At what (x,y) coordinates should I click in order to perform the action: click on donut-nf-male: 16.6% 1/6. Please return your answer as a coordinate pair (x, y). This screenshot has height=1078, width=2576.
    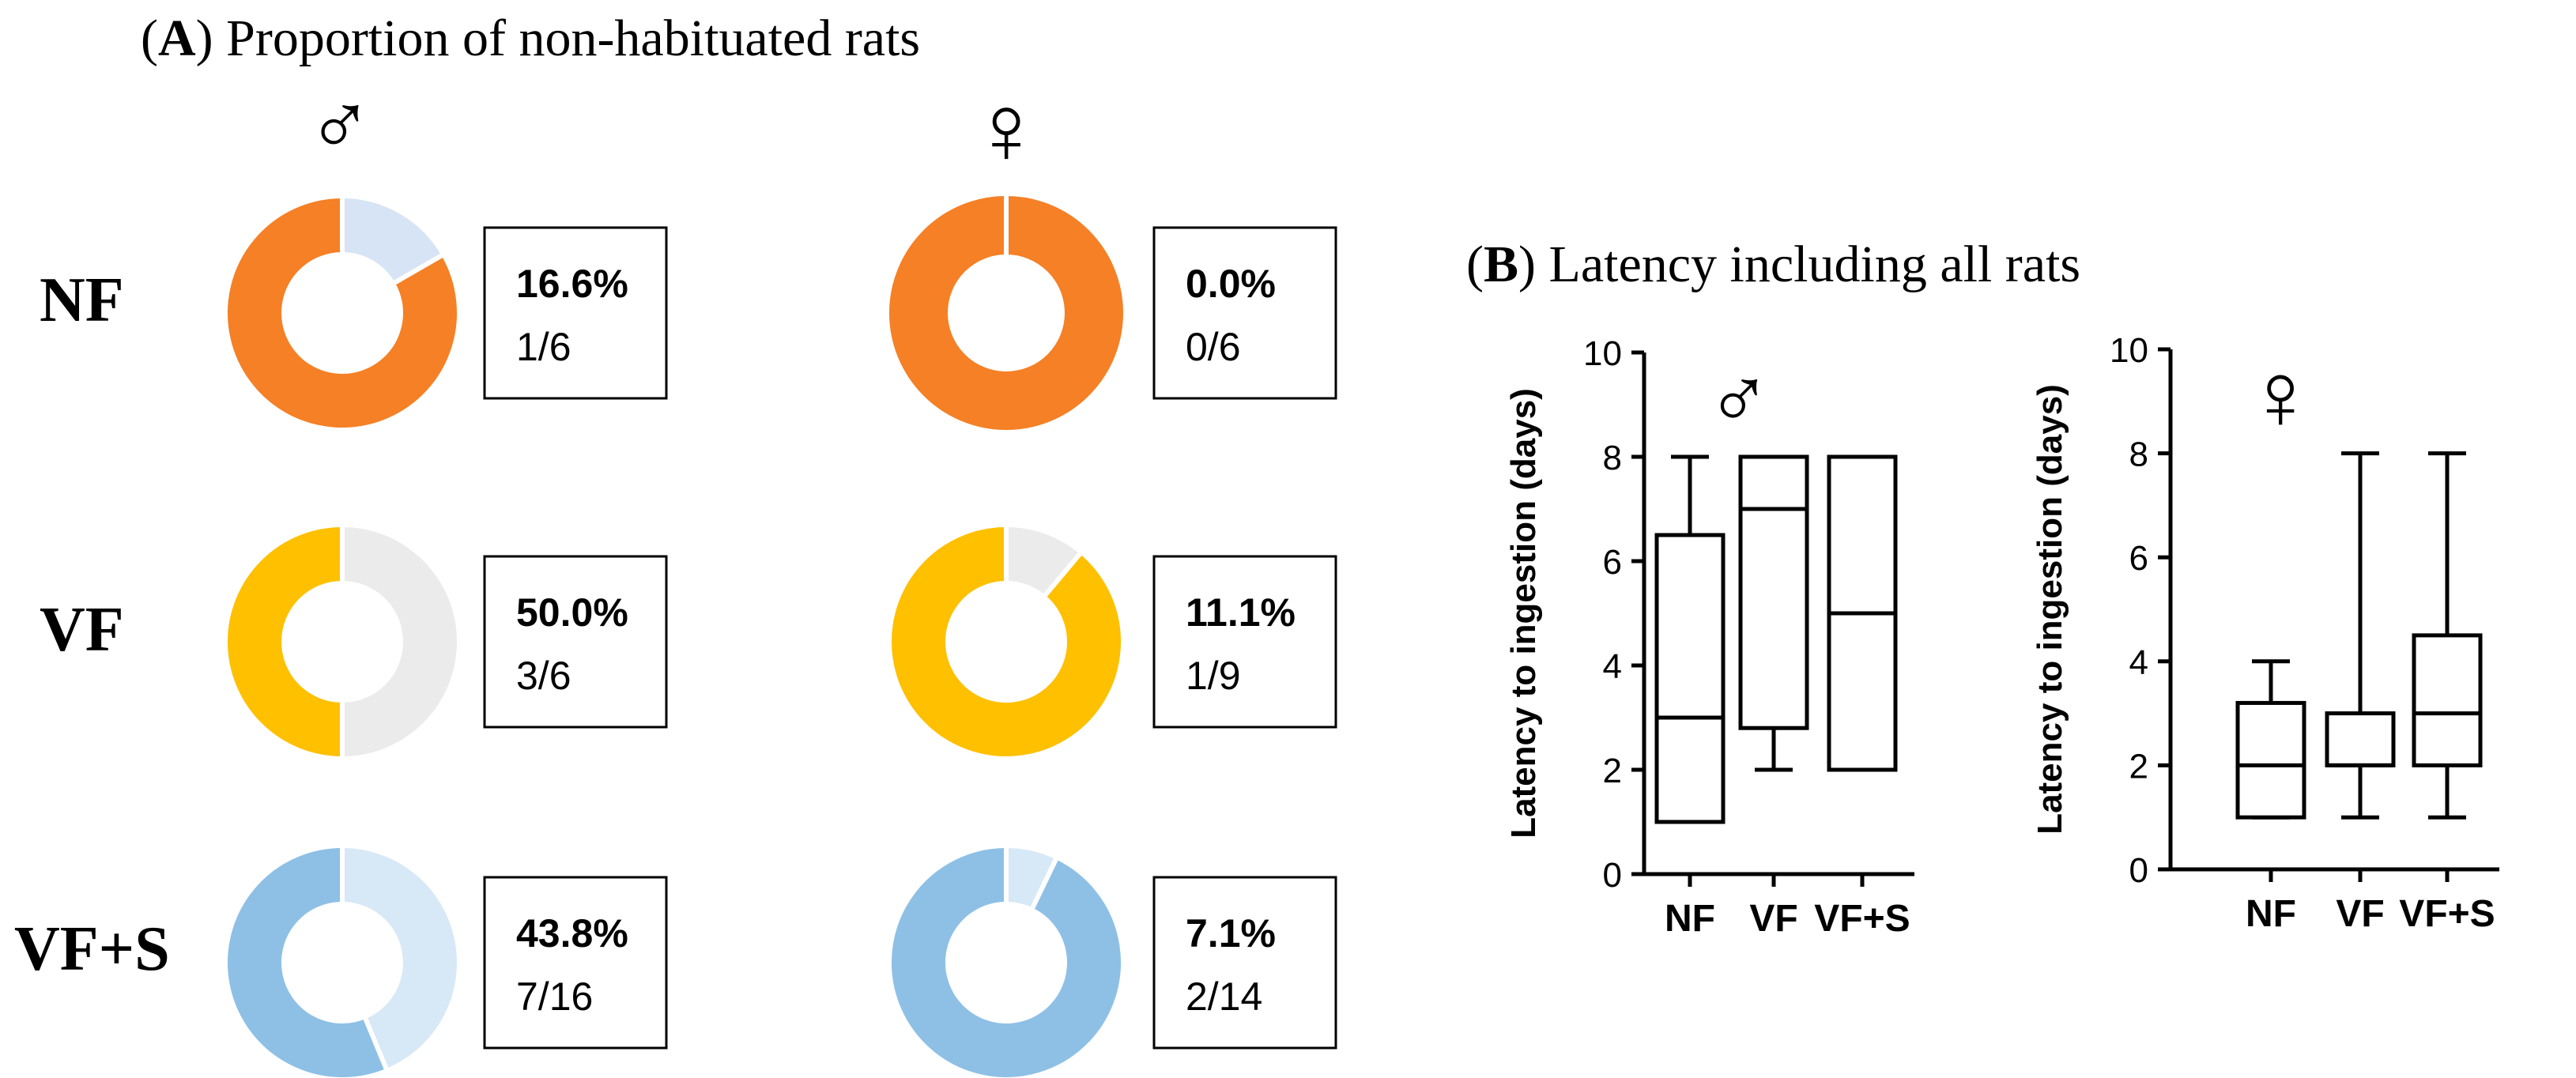
    Looking at the image, I should click on (445, 312).